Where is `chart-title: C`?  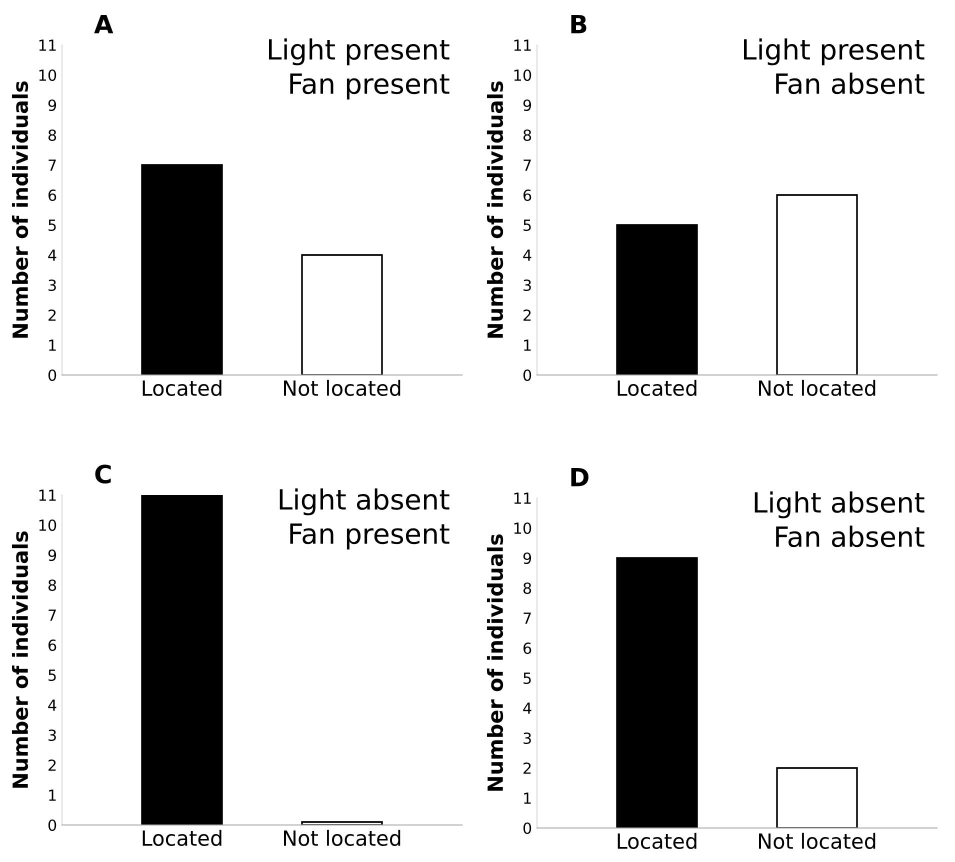 chart-title: C is located at coordinates (103, 474).